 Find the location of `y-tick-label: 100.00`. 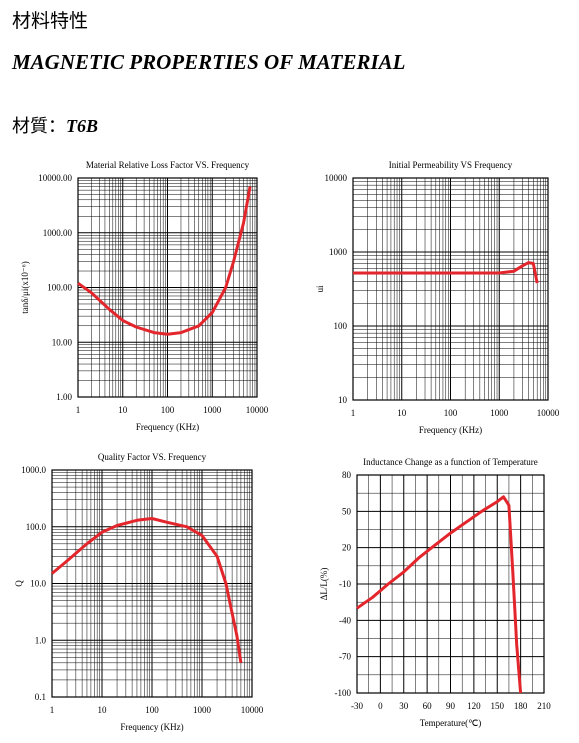

y-tick-label: 100.00 is located at coordinates (59, 288).